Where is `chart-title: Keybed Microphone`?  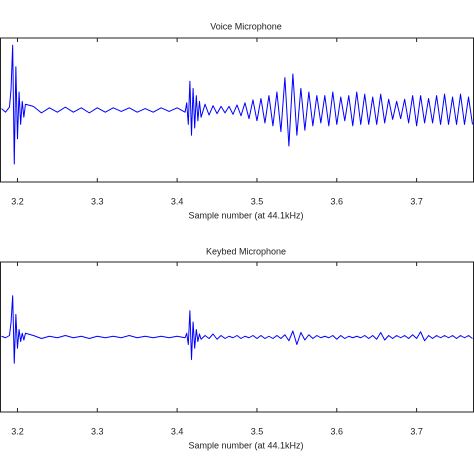 chart-title: Keybed Microphone is located at coordinates (246, 251).